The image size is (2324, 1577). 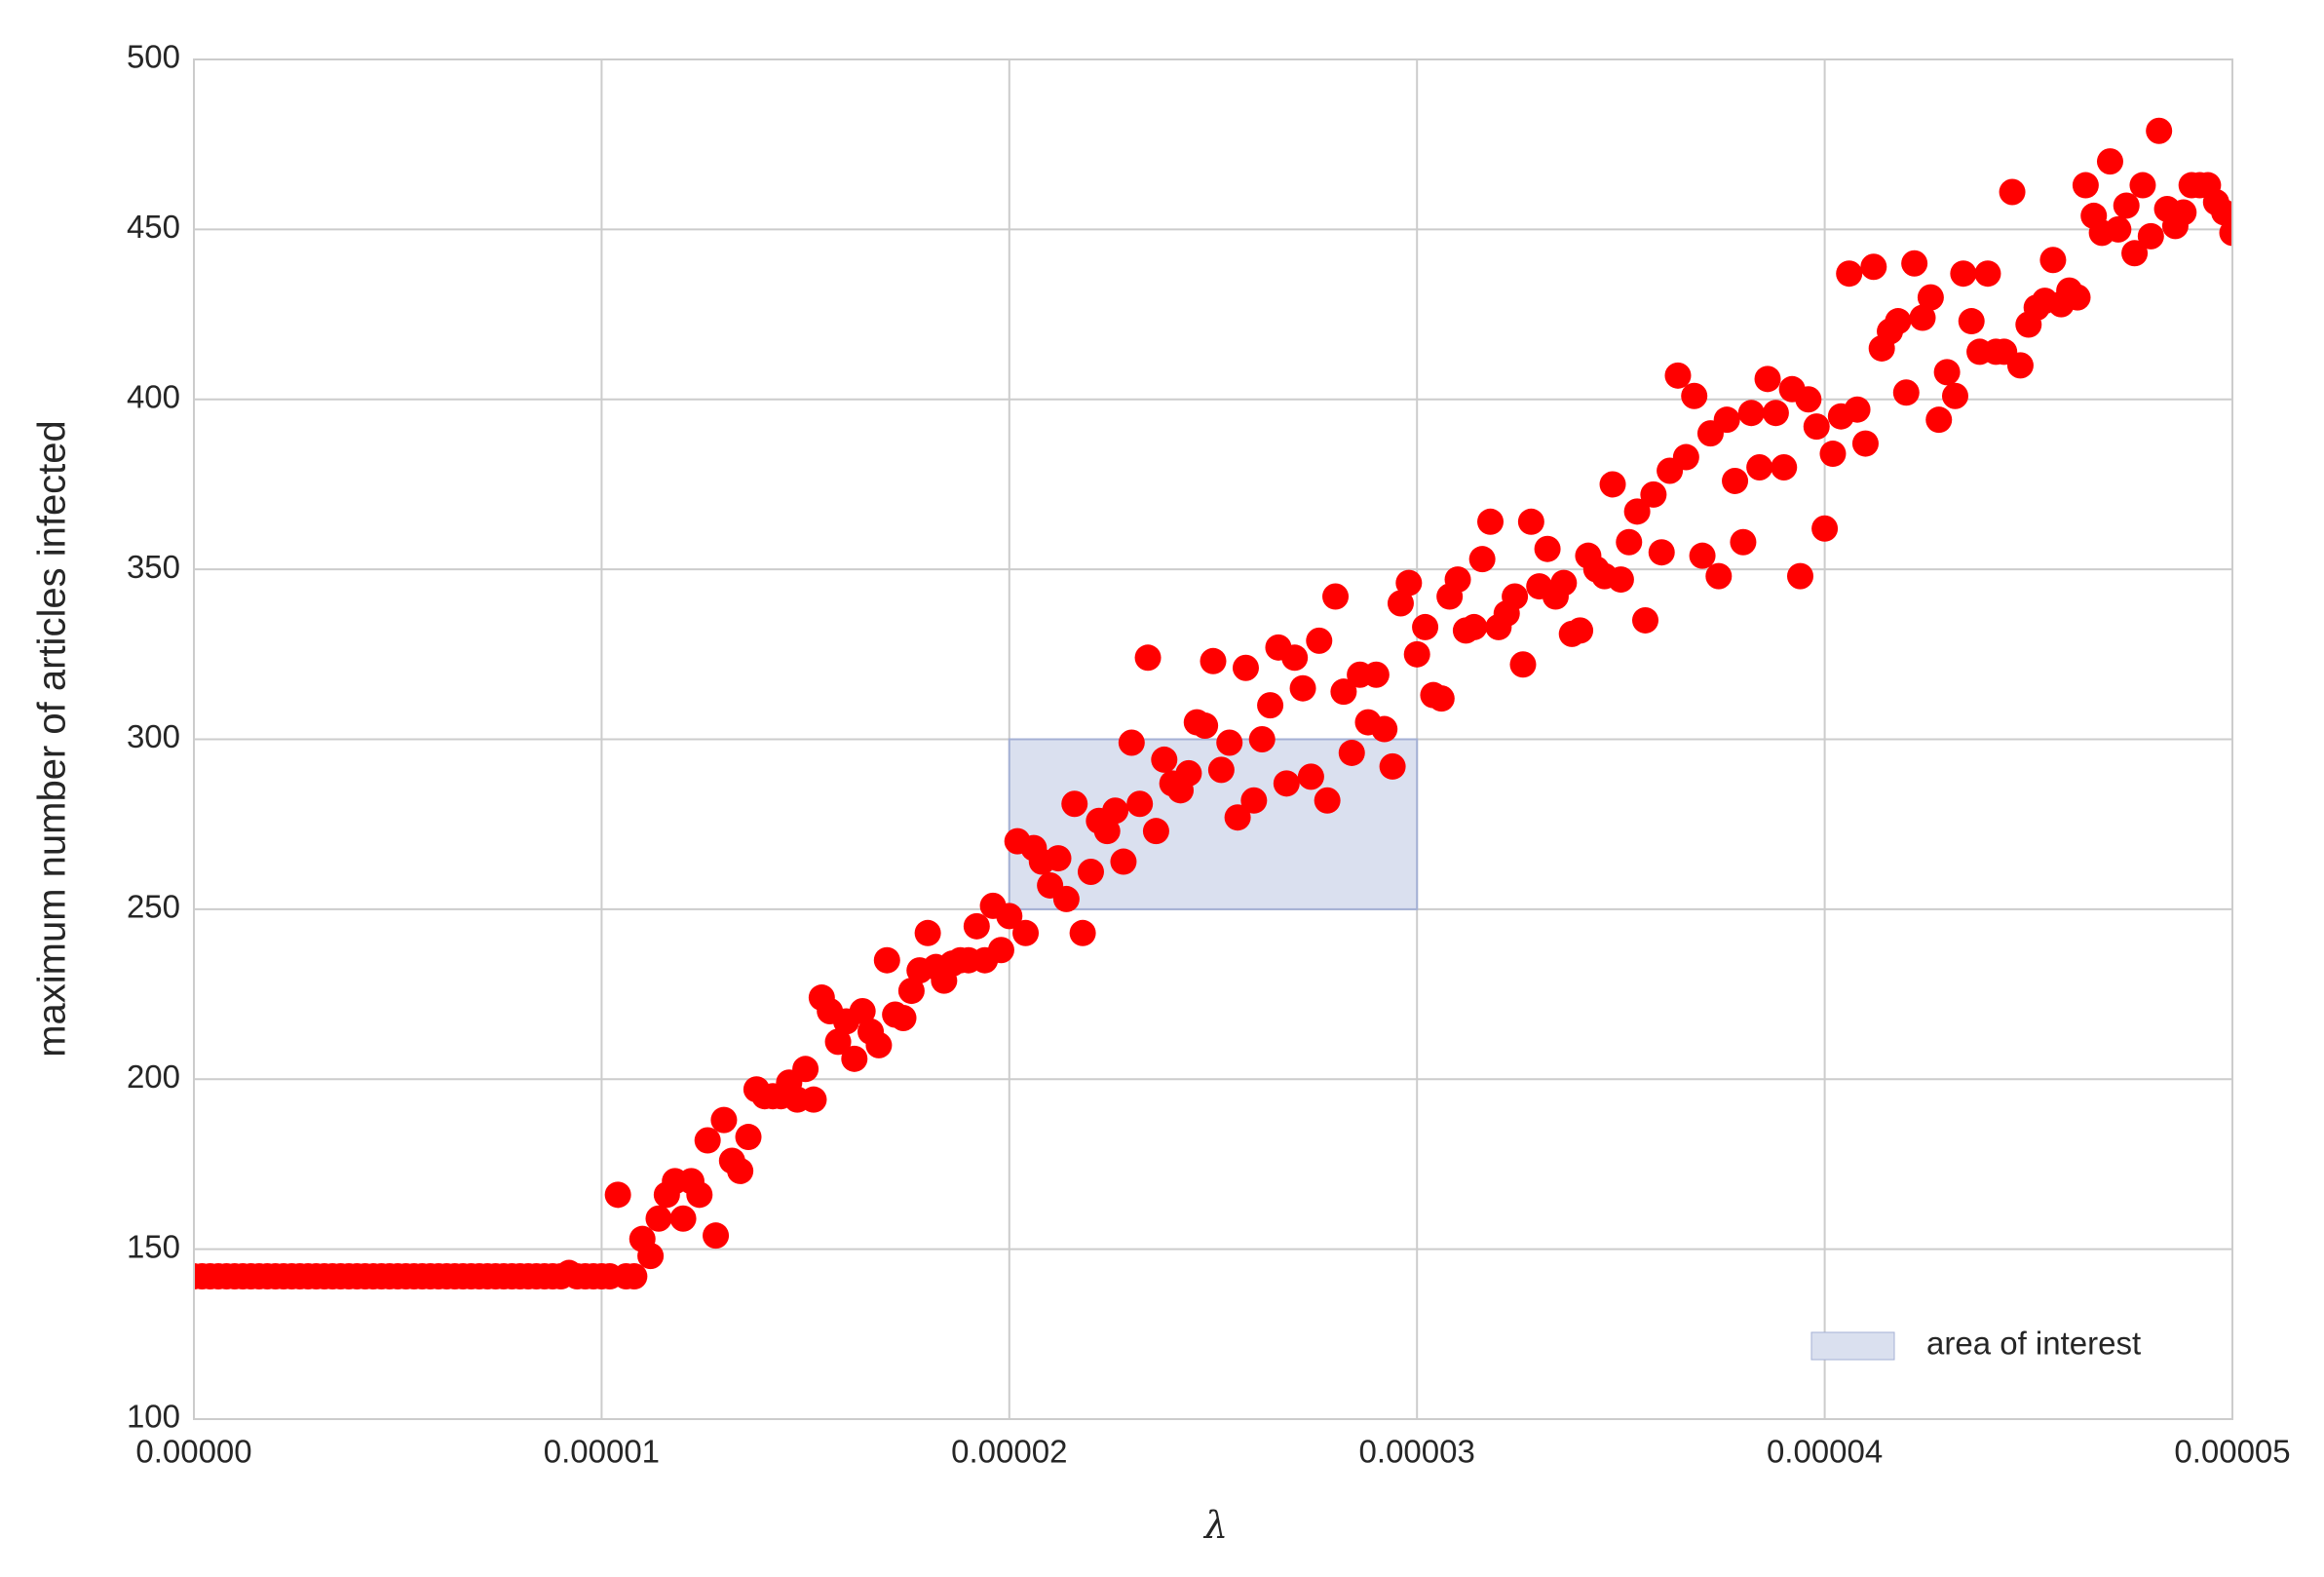 What do you see at coordinates (602, 1452) in the screenshot?
I see `x-tick-label: 0.00001` at bounding box center [602, 1452].